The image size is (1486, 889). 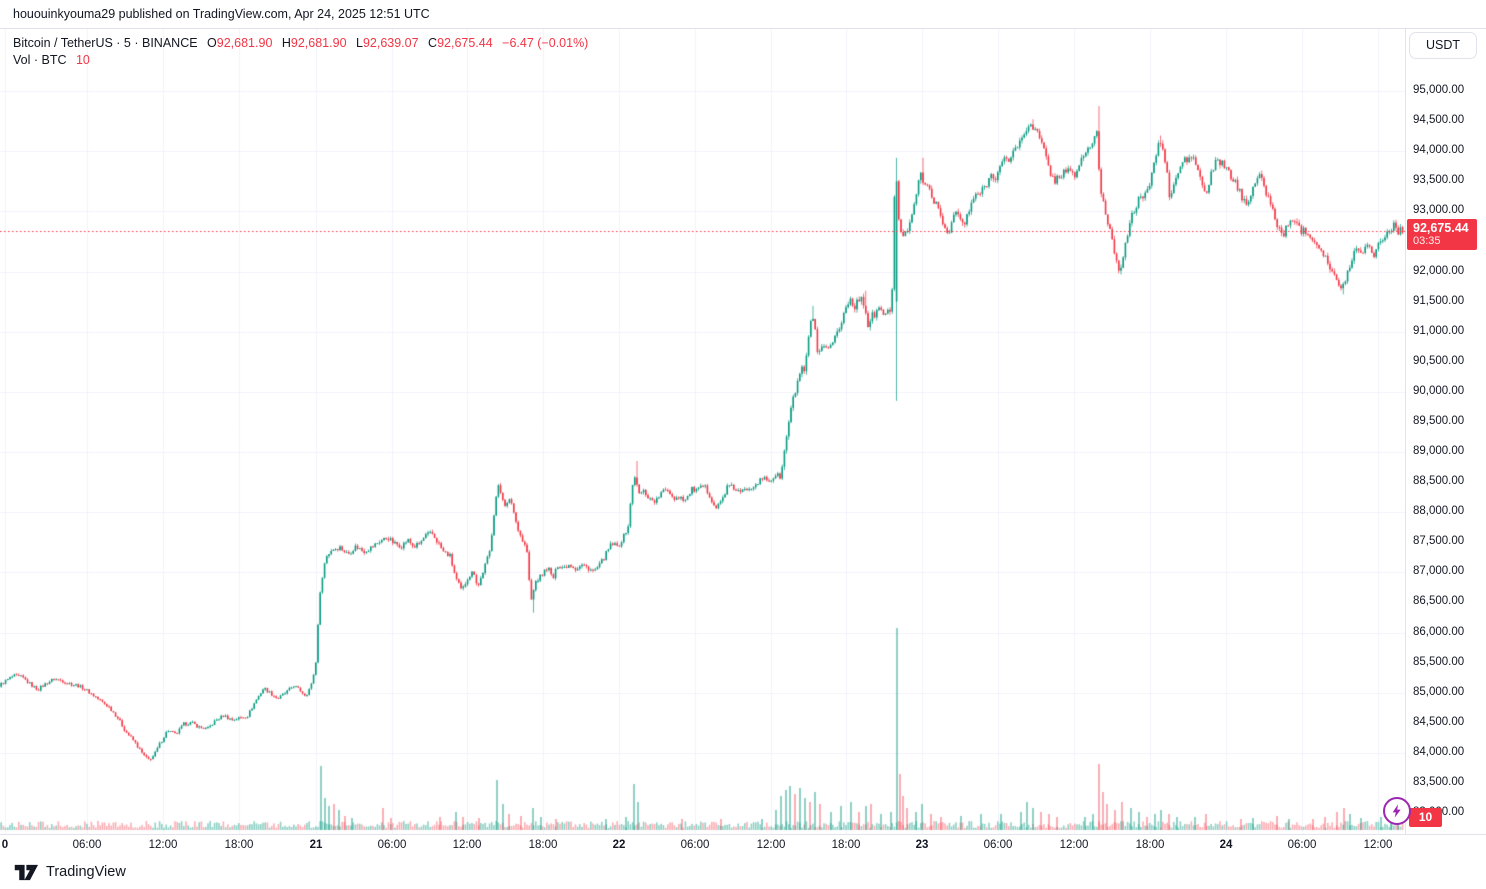 What do you see at coordinates (619, 845) in the screenshot?
I see `time-axis-label: 22` at bounding box center [619, 845].